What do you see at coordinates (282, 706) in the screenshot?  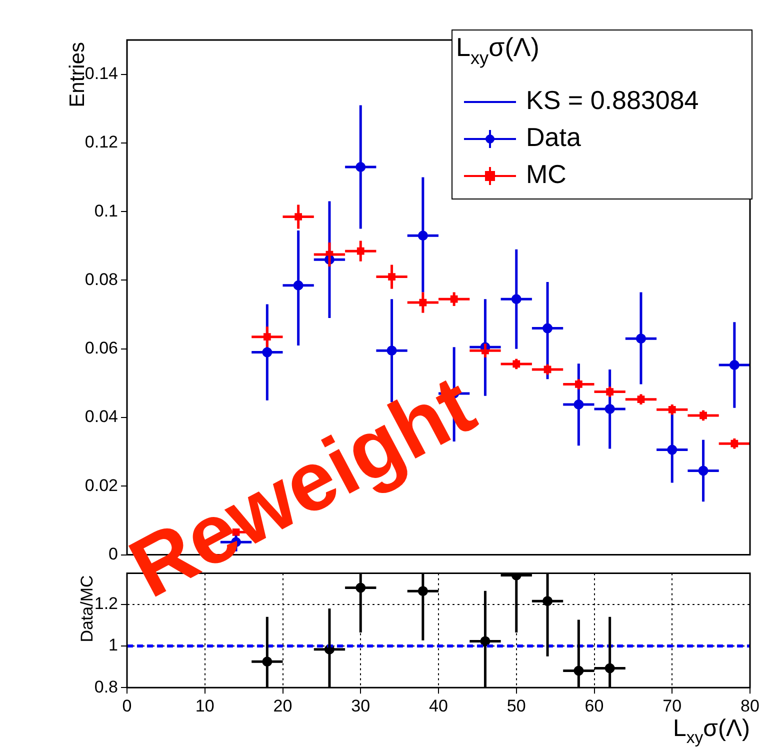 I see `x-tick-label: 20` at bounding box center [282, 706].